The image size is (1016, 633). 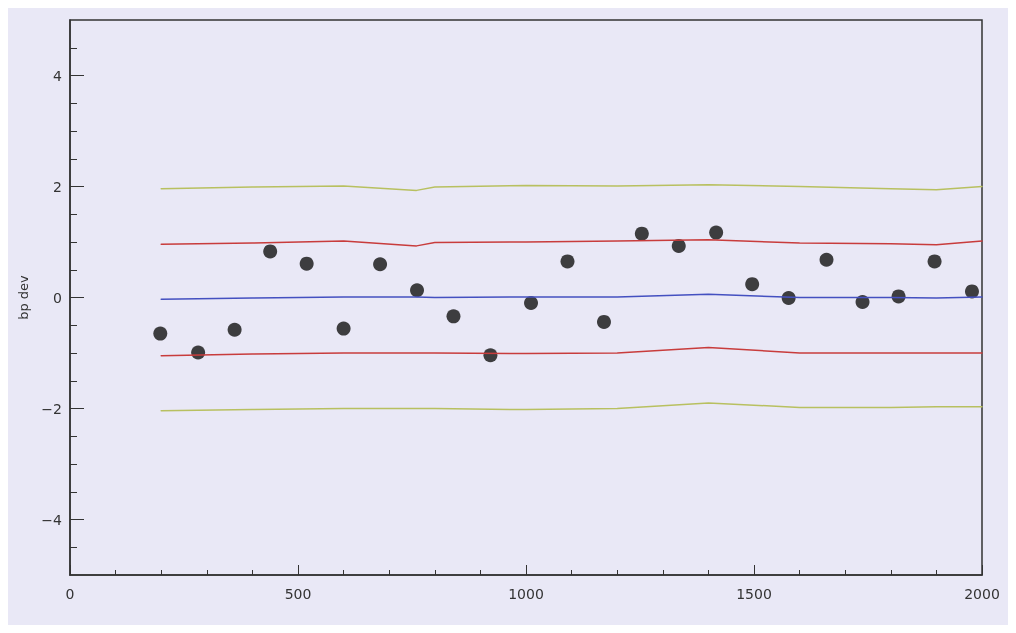 I want to click on x-tick-label: 0, so click(x=70, y=594).